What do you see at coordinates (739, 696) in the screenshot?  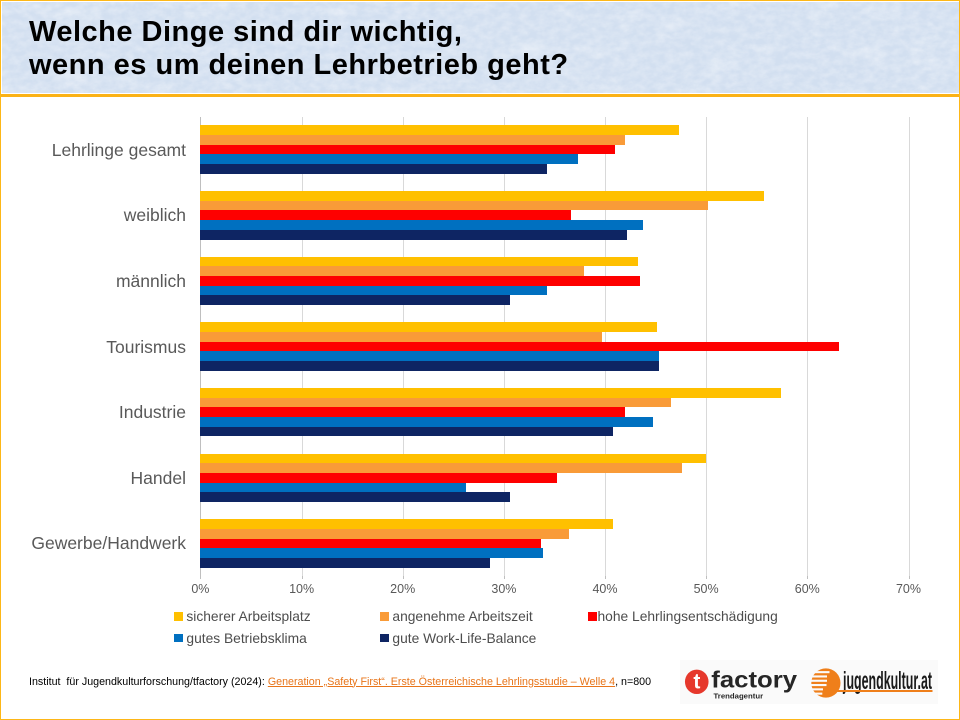 I see `svg-text: Trendagentur` at bounding box center [739, 696].